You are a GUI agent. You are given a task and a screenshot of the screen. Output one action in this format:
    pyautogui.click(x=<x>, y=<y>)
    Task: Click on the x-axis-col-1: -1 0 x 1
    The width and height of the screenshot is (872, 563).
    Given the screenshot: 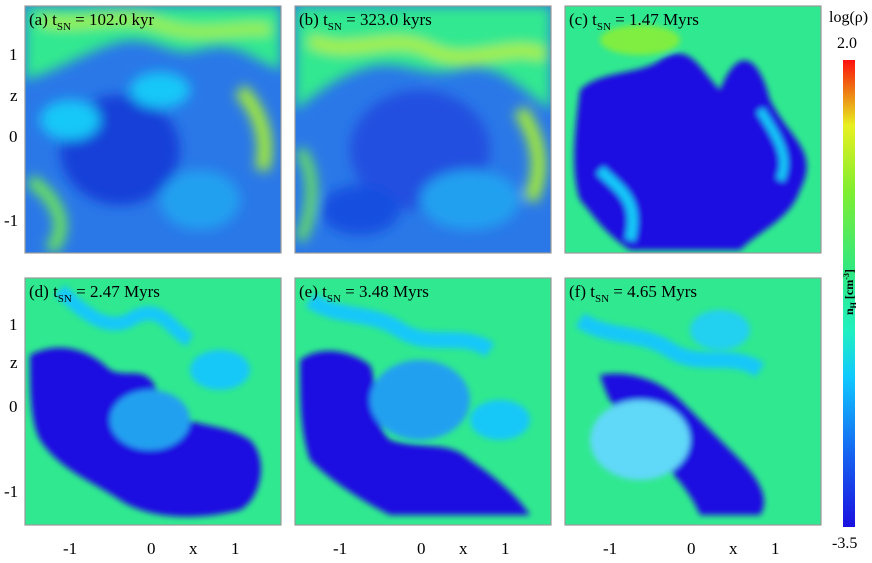 What is the action you would take?
    pyautogui.click(x=151, y=548)
    